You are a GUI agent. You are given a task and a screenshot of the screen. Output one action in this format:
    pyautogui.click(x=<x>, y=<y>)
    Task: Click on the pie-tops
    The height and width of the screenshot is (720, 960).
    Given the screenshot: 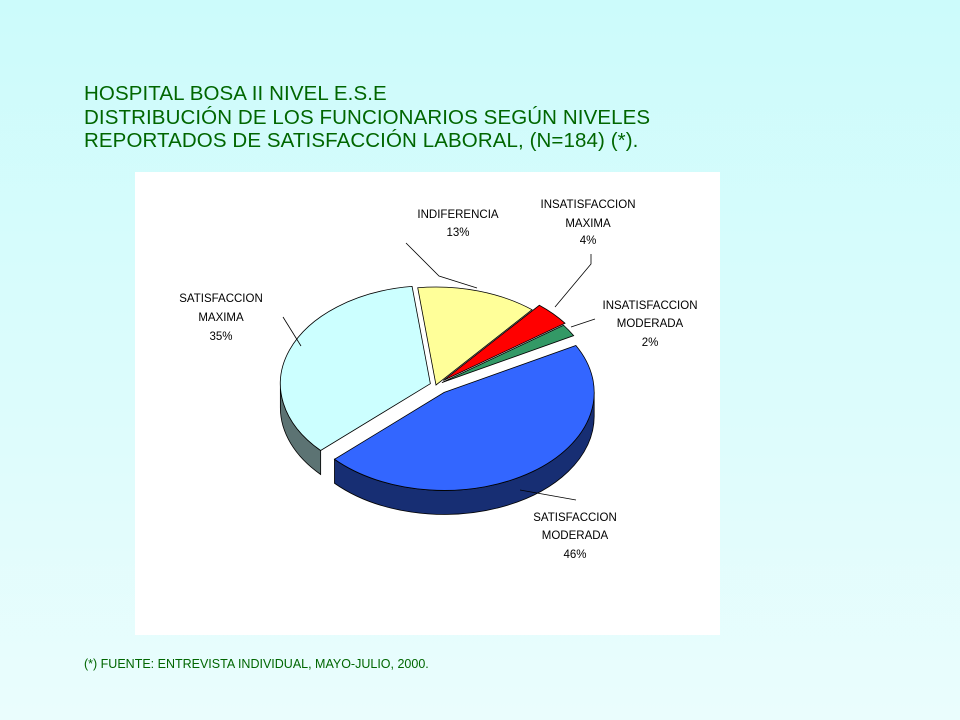 What is the action you would take?
    pyautogui.click(x=437, y=388)
    